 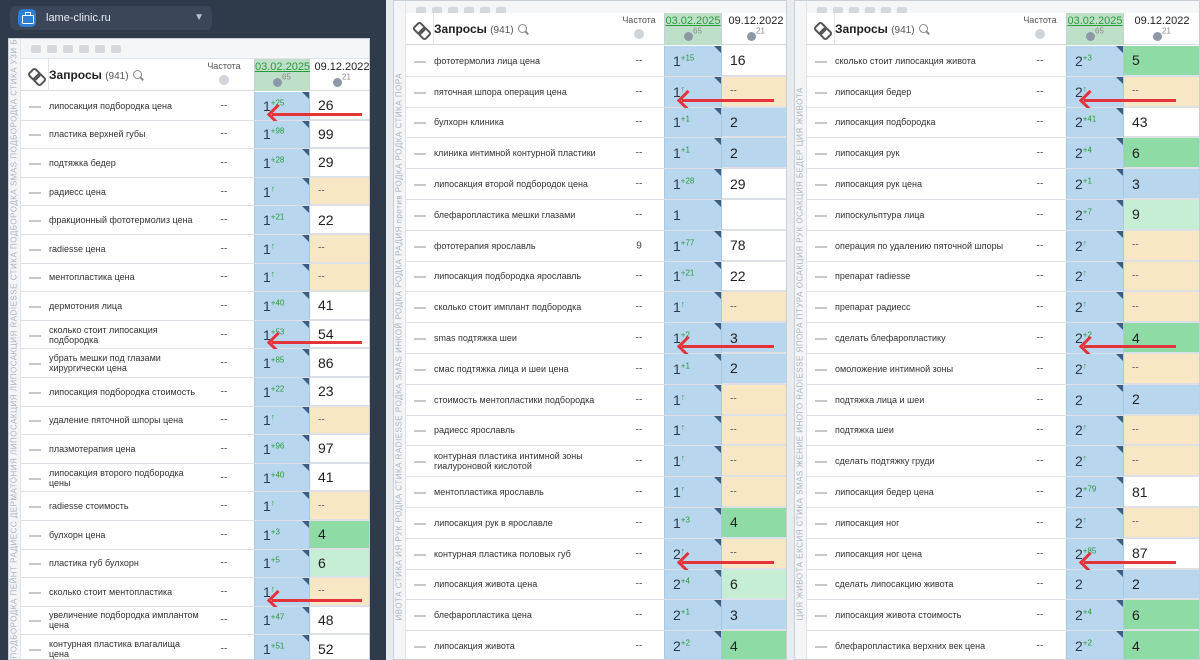 I want to click on position-current: 1+25, so click(x=282, y=106).